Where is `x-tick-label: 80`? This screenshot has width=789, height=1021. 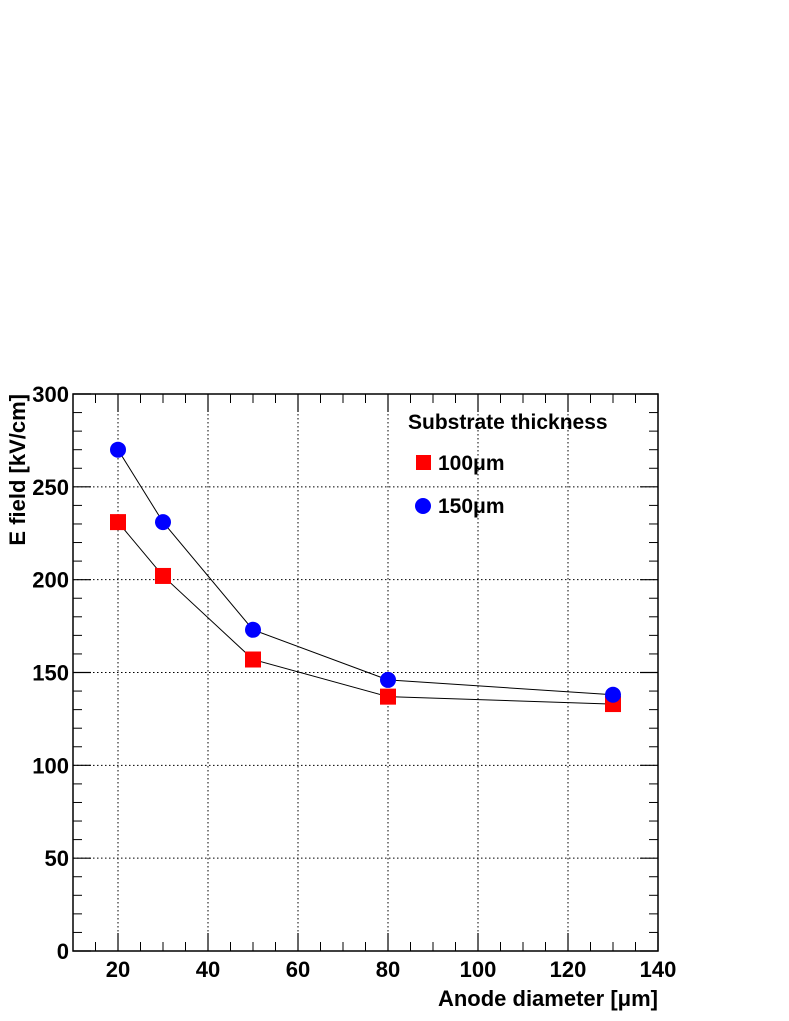
x-tick-label: 80 is located at coordinates (388, 969).